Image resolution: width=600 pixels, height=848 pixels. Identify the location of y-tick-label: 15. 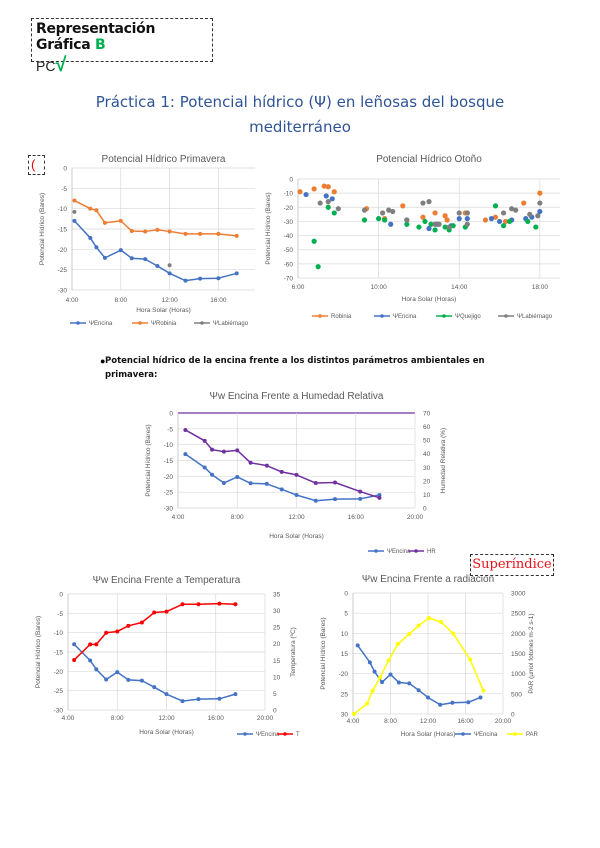
(345, 654).